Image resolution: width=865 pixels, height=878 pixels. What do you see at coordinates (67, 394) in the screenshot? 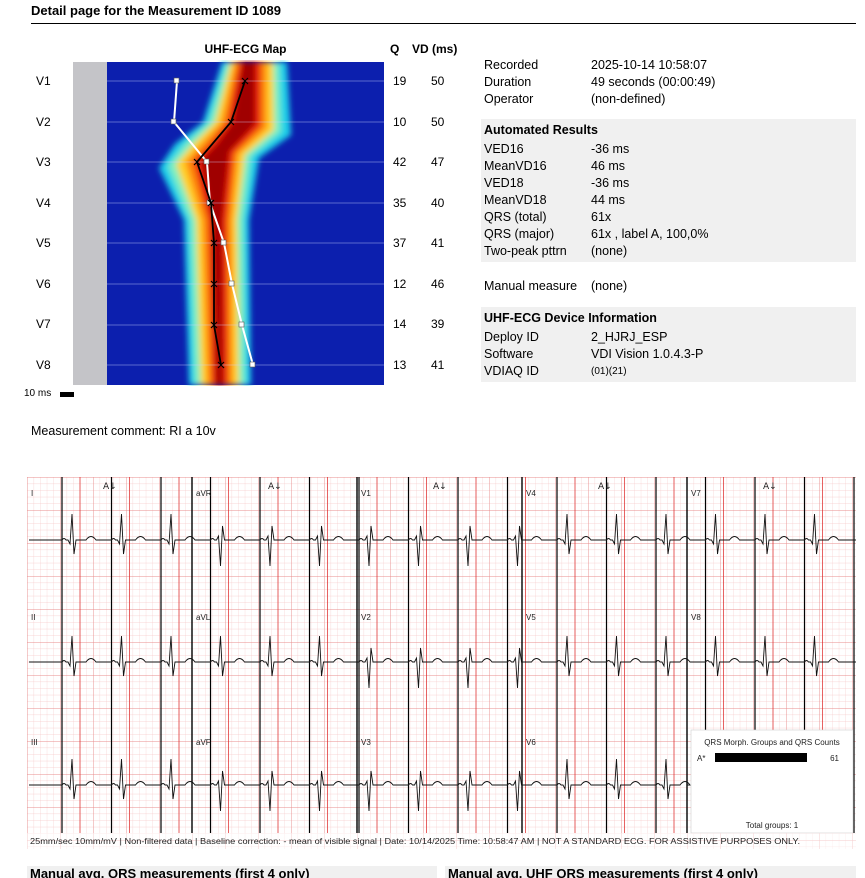
I see `map-scale-bar` at bounding box center [67, 394].